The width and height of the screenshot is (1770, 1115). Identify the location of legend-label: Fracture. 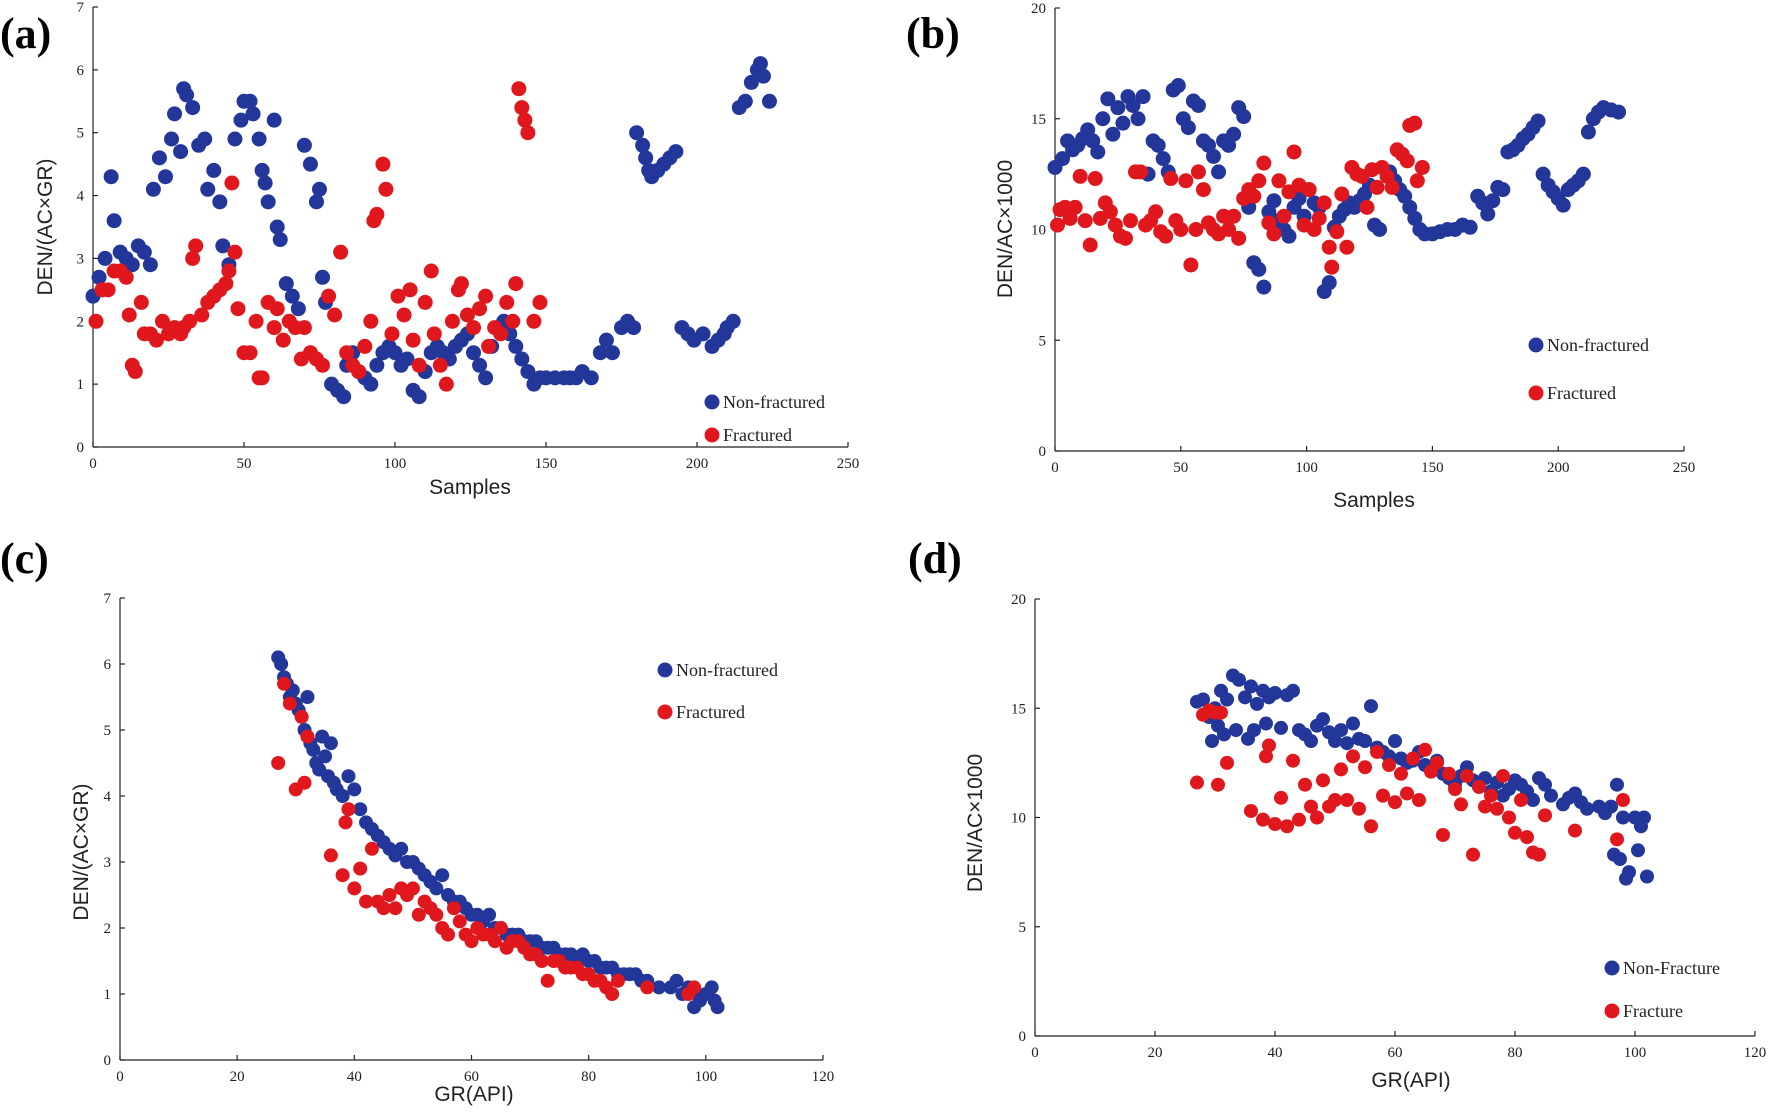
(1653, 1011).